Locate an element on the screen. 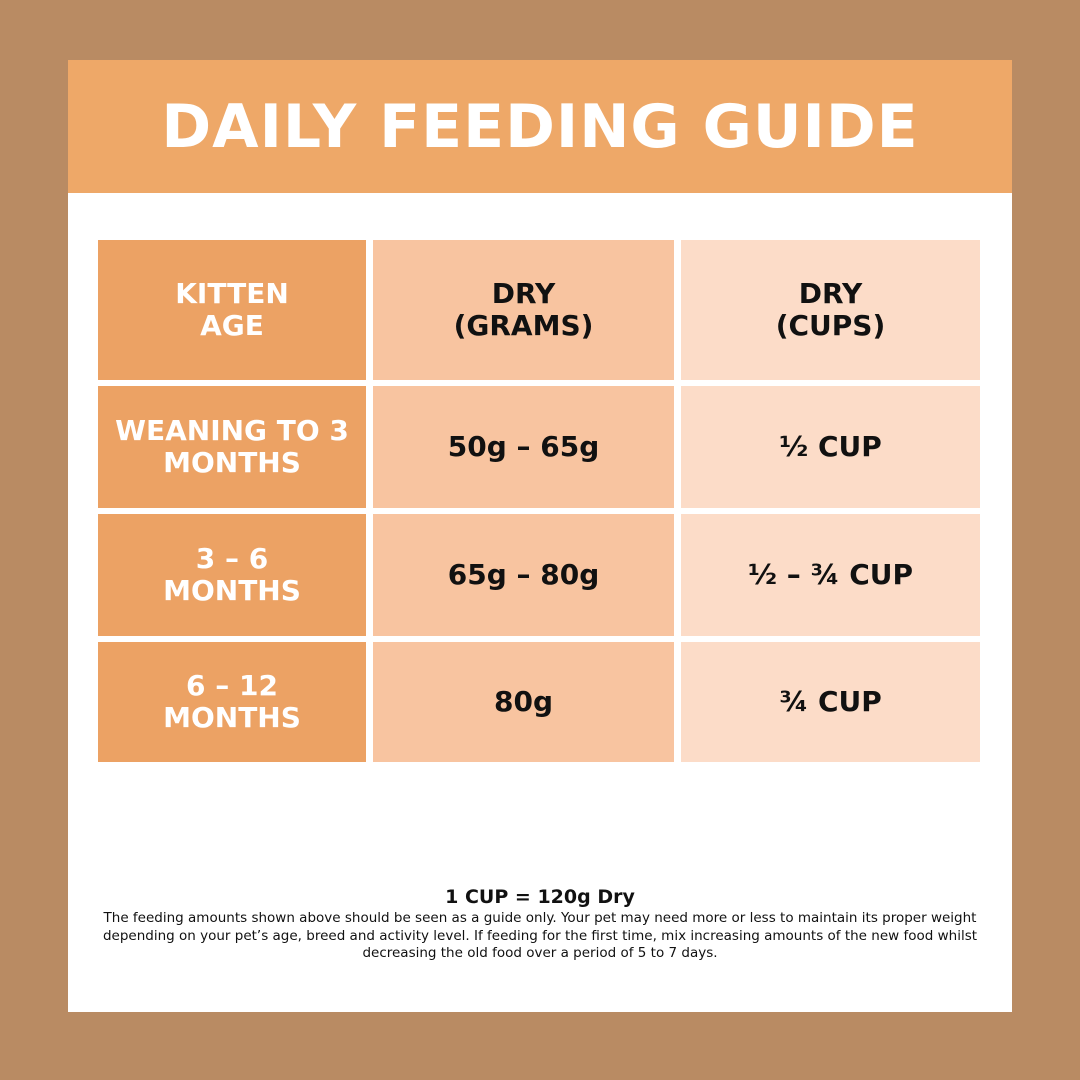 The height and width of the screenshot is (1080, 1080). age-cell: 3 – 6 MONTHS is located at coordinates (232, 575).